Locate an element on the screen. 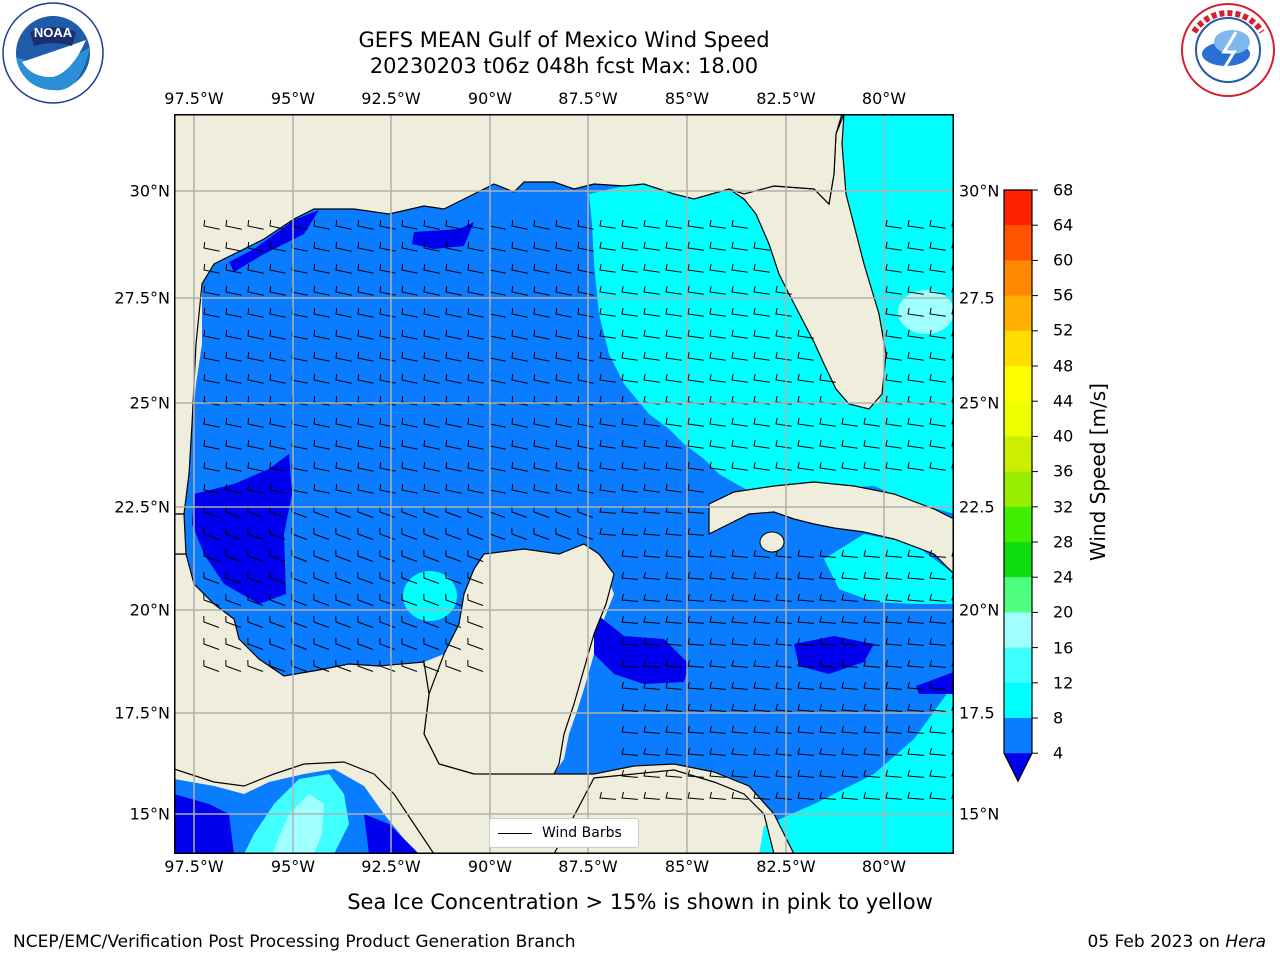 The width and height of the screenshot is (1280, 960). lat-label-left: 30°N is located at coordinates (149, 191).